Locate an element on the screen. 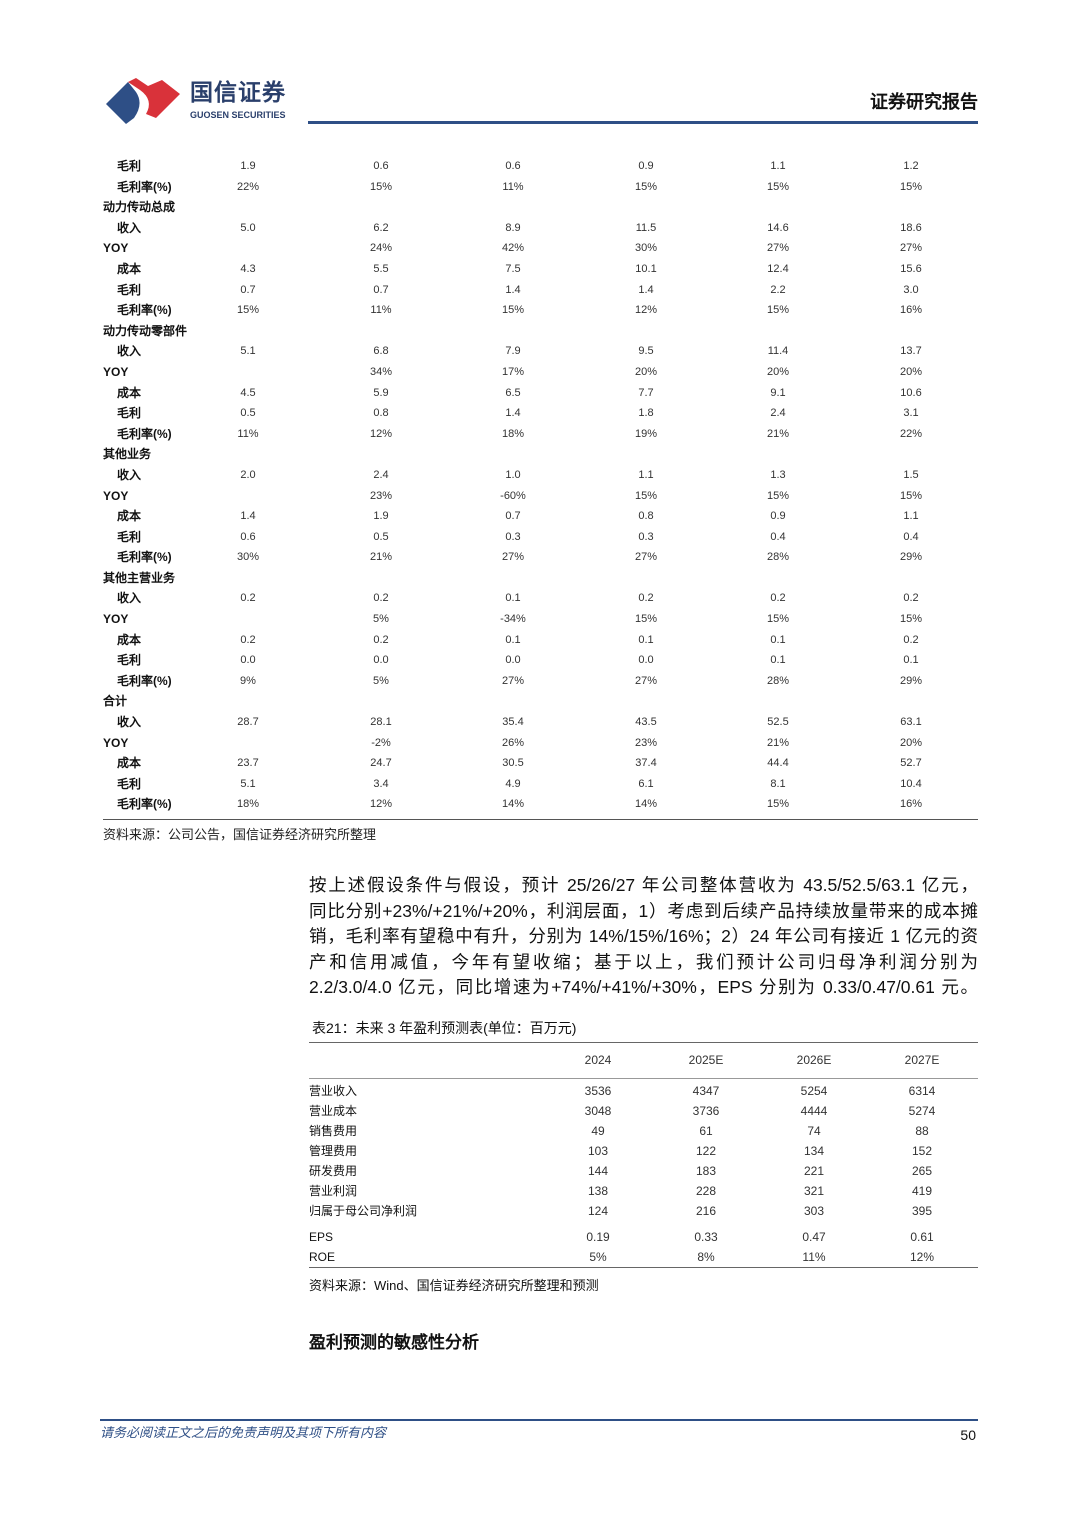  table-row: 营业成本 3048 3736 4444 5274 is located at coordinates (643, 1111).